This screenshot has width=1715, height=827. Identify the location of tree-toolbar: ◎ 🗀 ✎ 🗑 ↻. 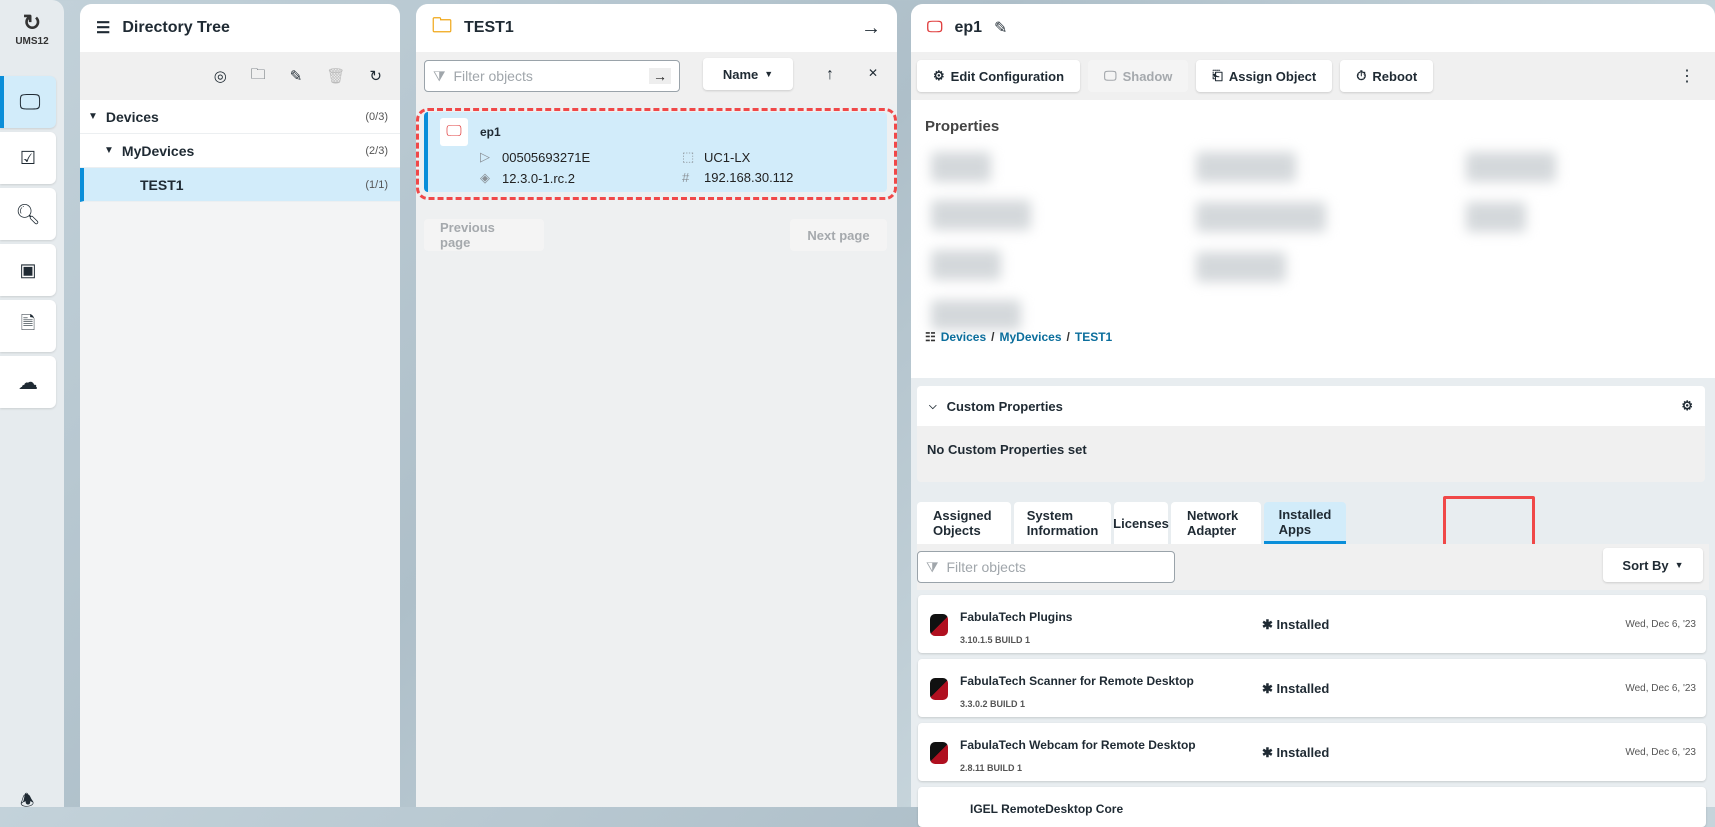
(240, 76).